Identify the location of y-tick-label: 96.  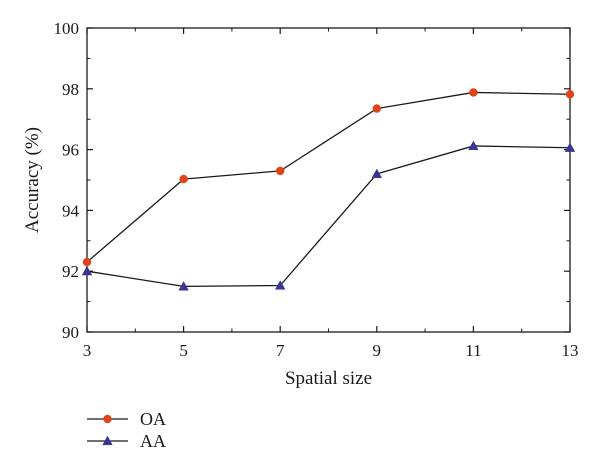
(70, 150).